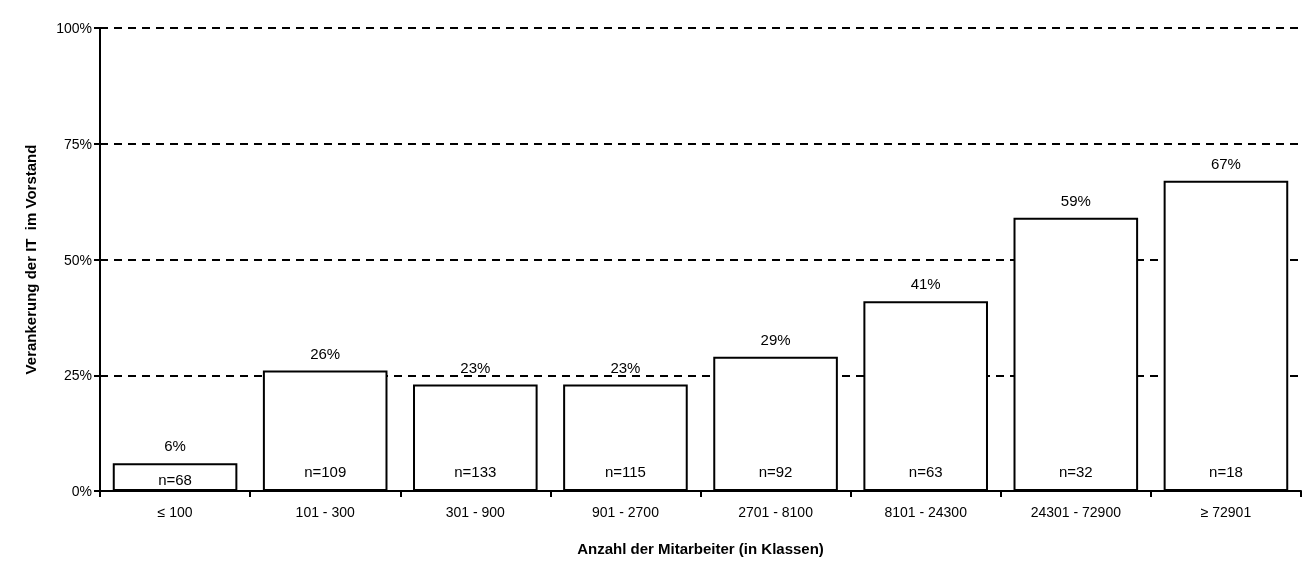 The height and width of the screenshot is (581, 1315). Describe the element at coordinates (175, 479) in the screenshot. I see `annotation: n=68` at that location.